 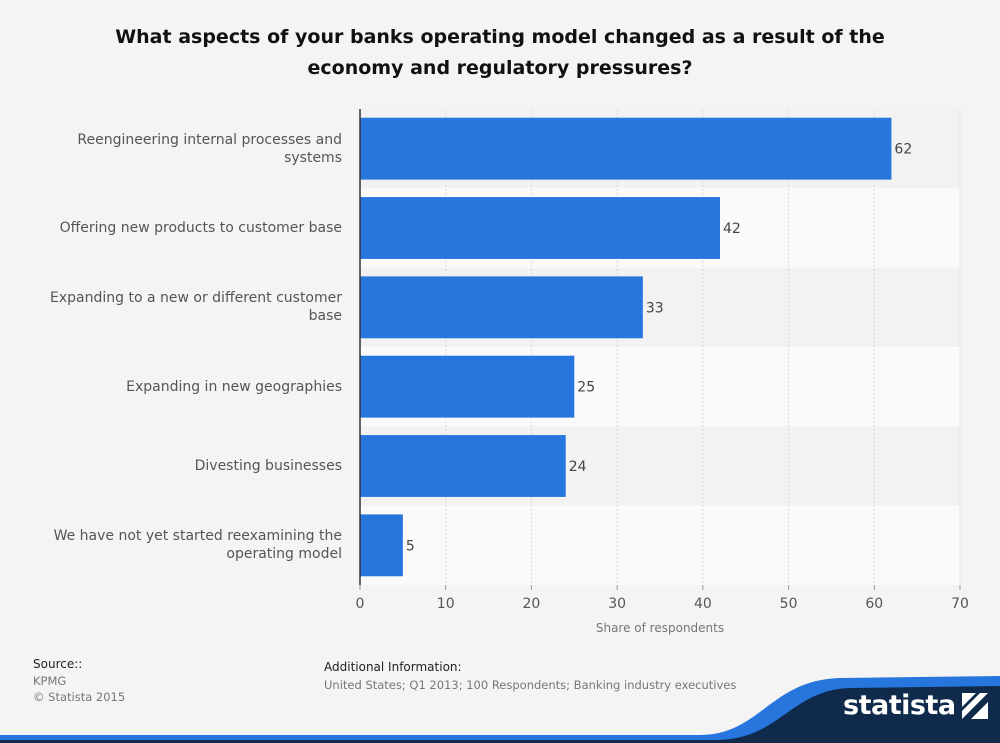 What do you see at coordinates (960, 604) in the screenshot?
I see `x-tick-label: 70` at bounding box center [960, 604].